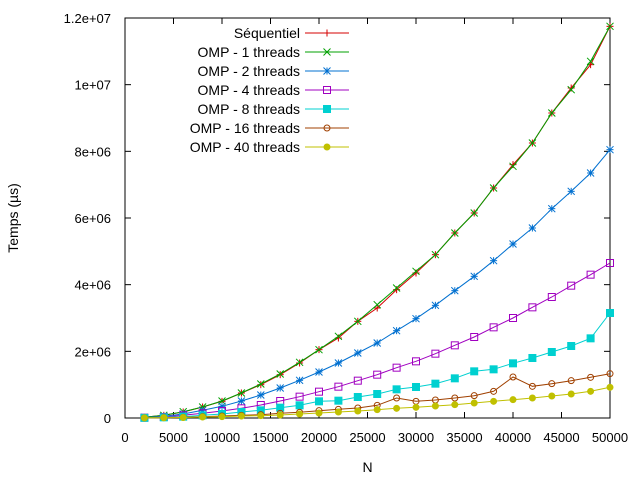  What do you see at coordinates (270, 437) in the screenshot?
I see `x-tick-label: 15000` at bounding box center [270, 437].